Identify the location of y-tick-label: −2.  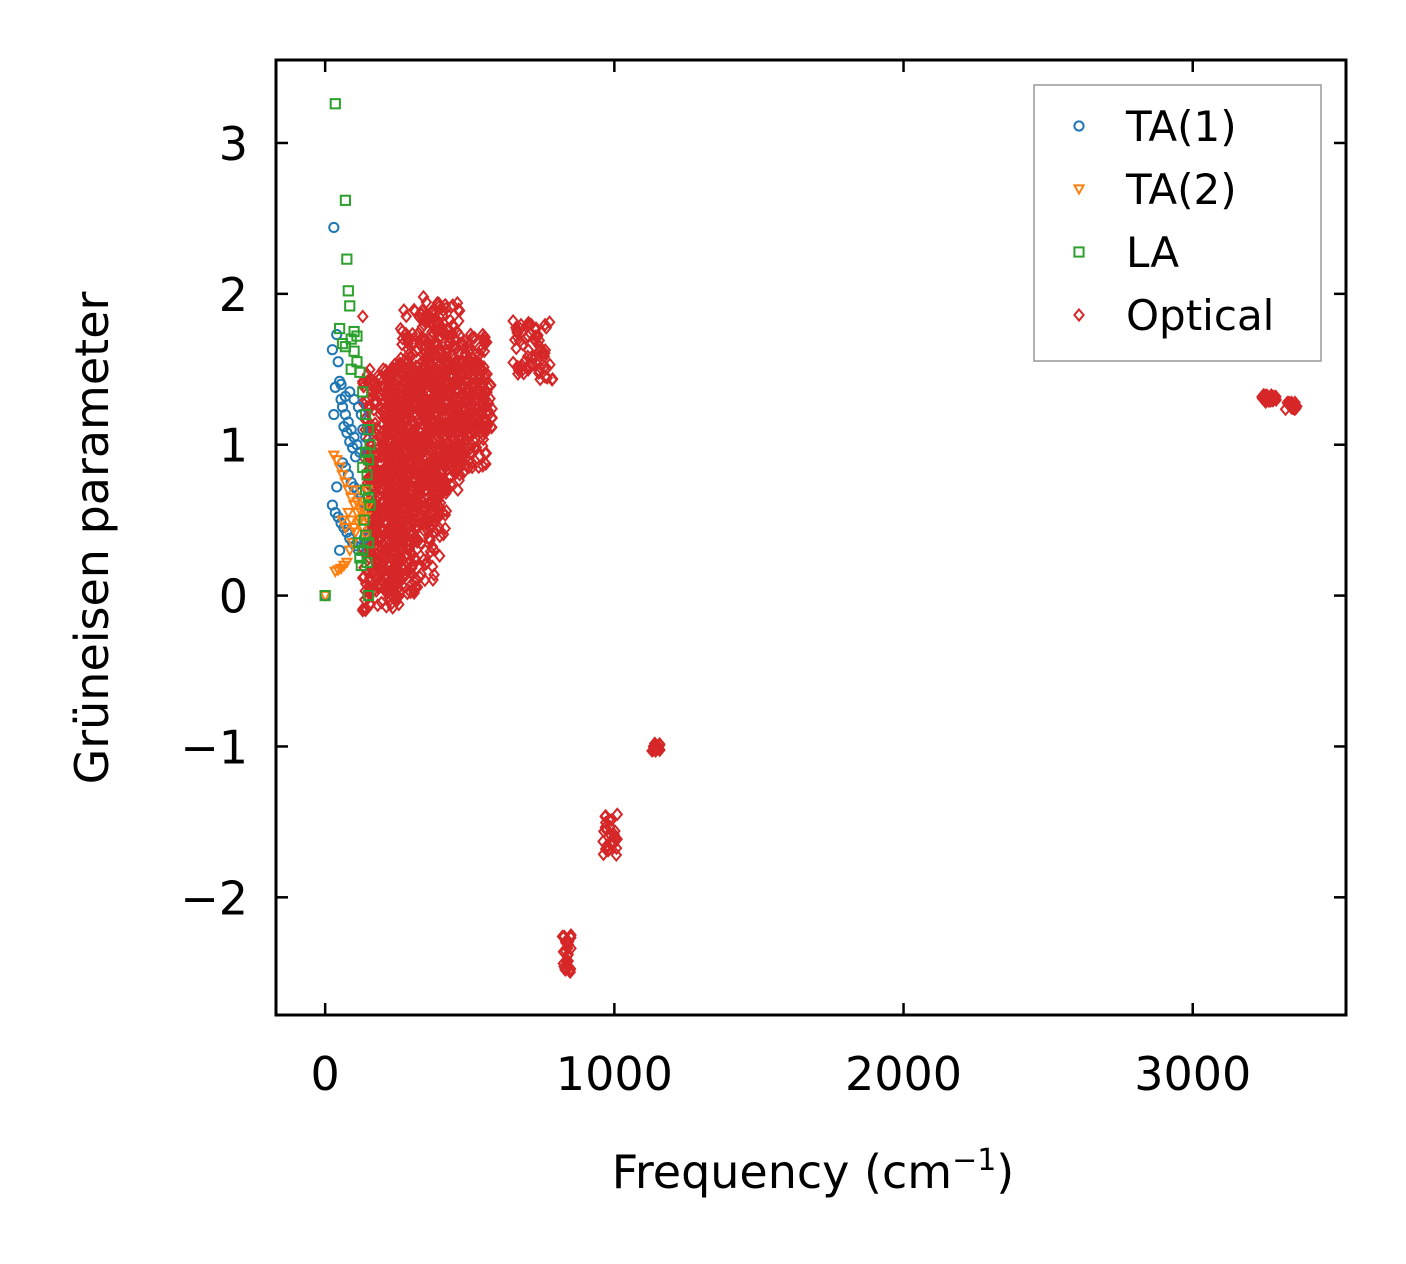
(214, 898).